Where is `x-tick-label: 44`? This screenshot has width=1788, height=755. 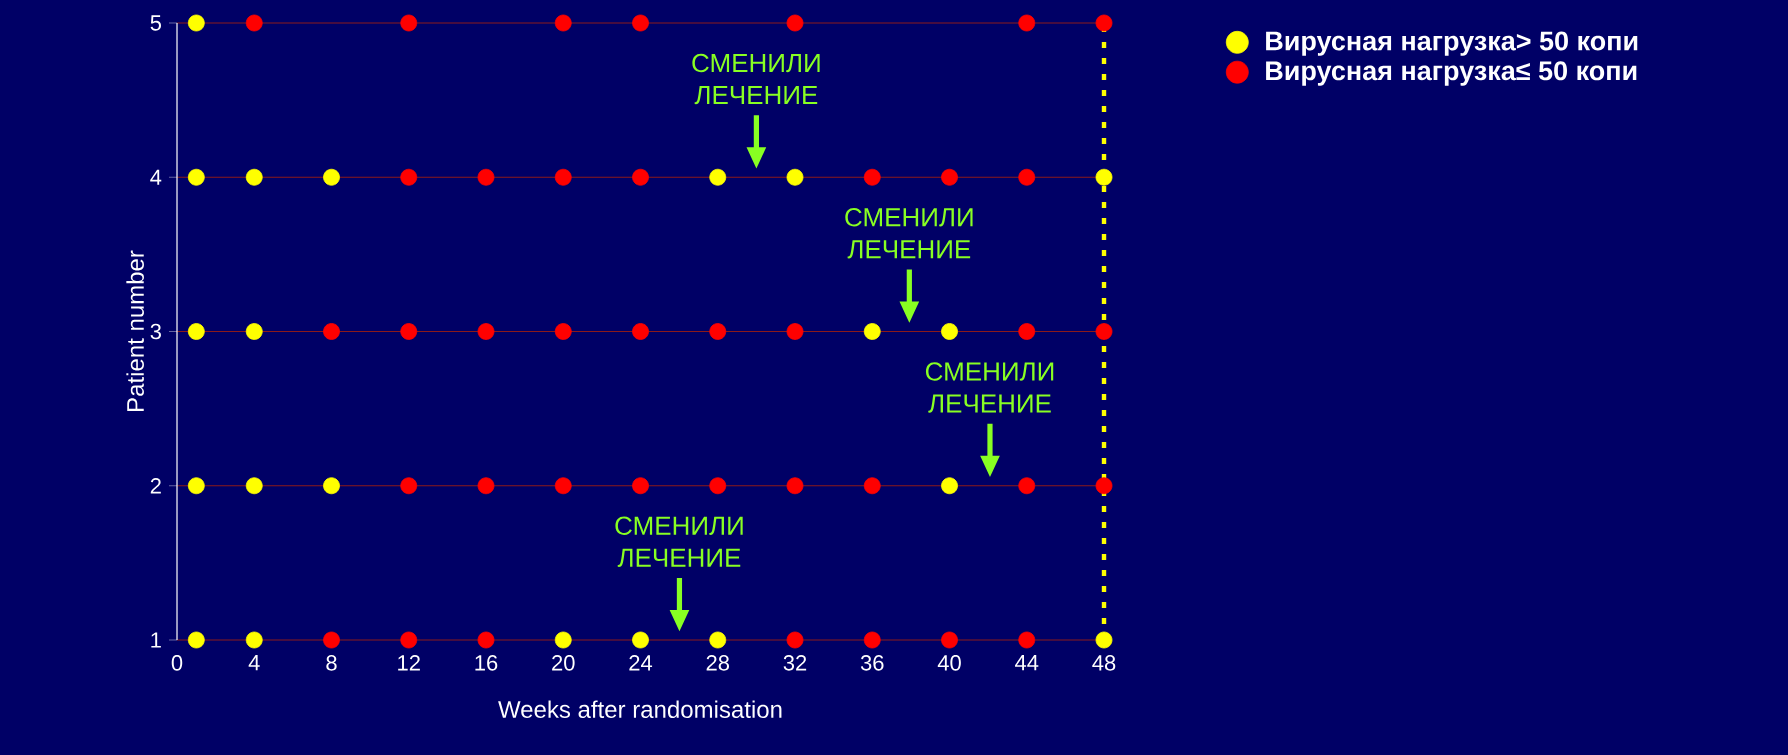 x-tick-label: 44 is located at coordinates (1027, 663).